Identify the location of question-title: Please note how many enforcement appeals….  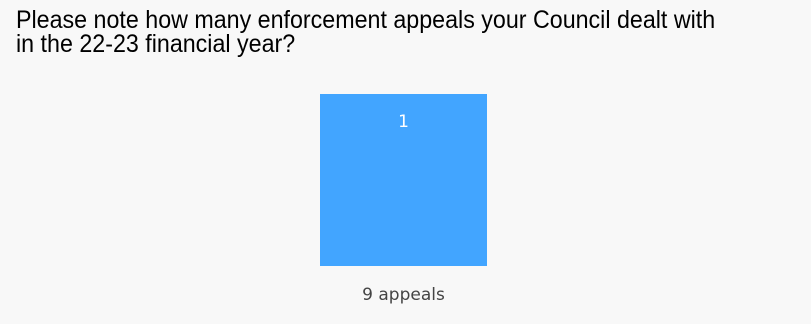
(366, 32).